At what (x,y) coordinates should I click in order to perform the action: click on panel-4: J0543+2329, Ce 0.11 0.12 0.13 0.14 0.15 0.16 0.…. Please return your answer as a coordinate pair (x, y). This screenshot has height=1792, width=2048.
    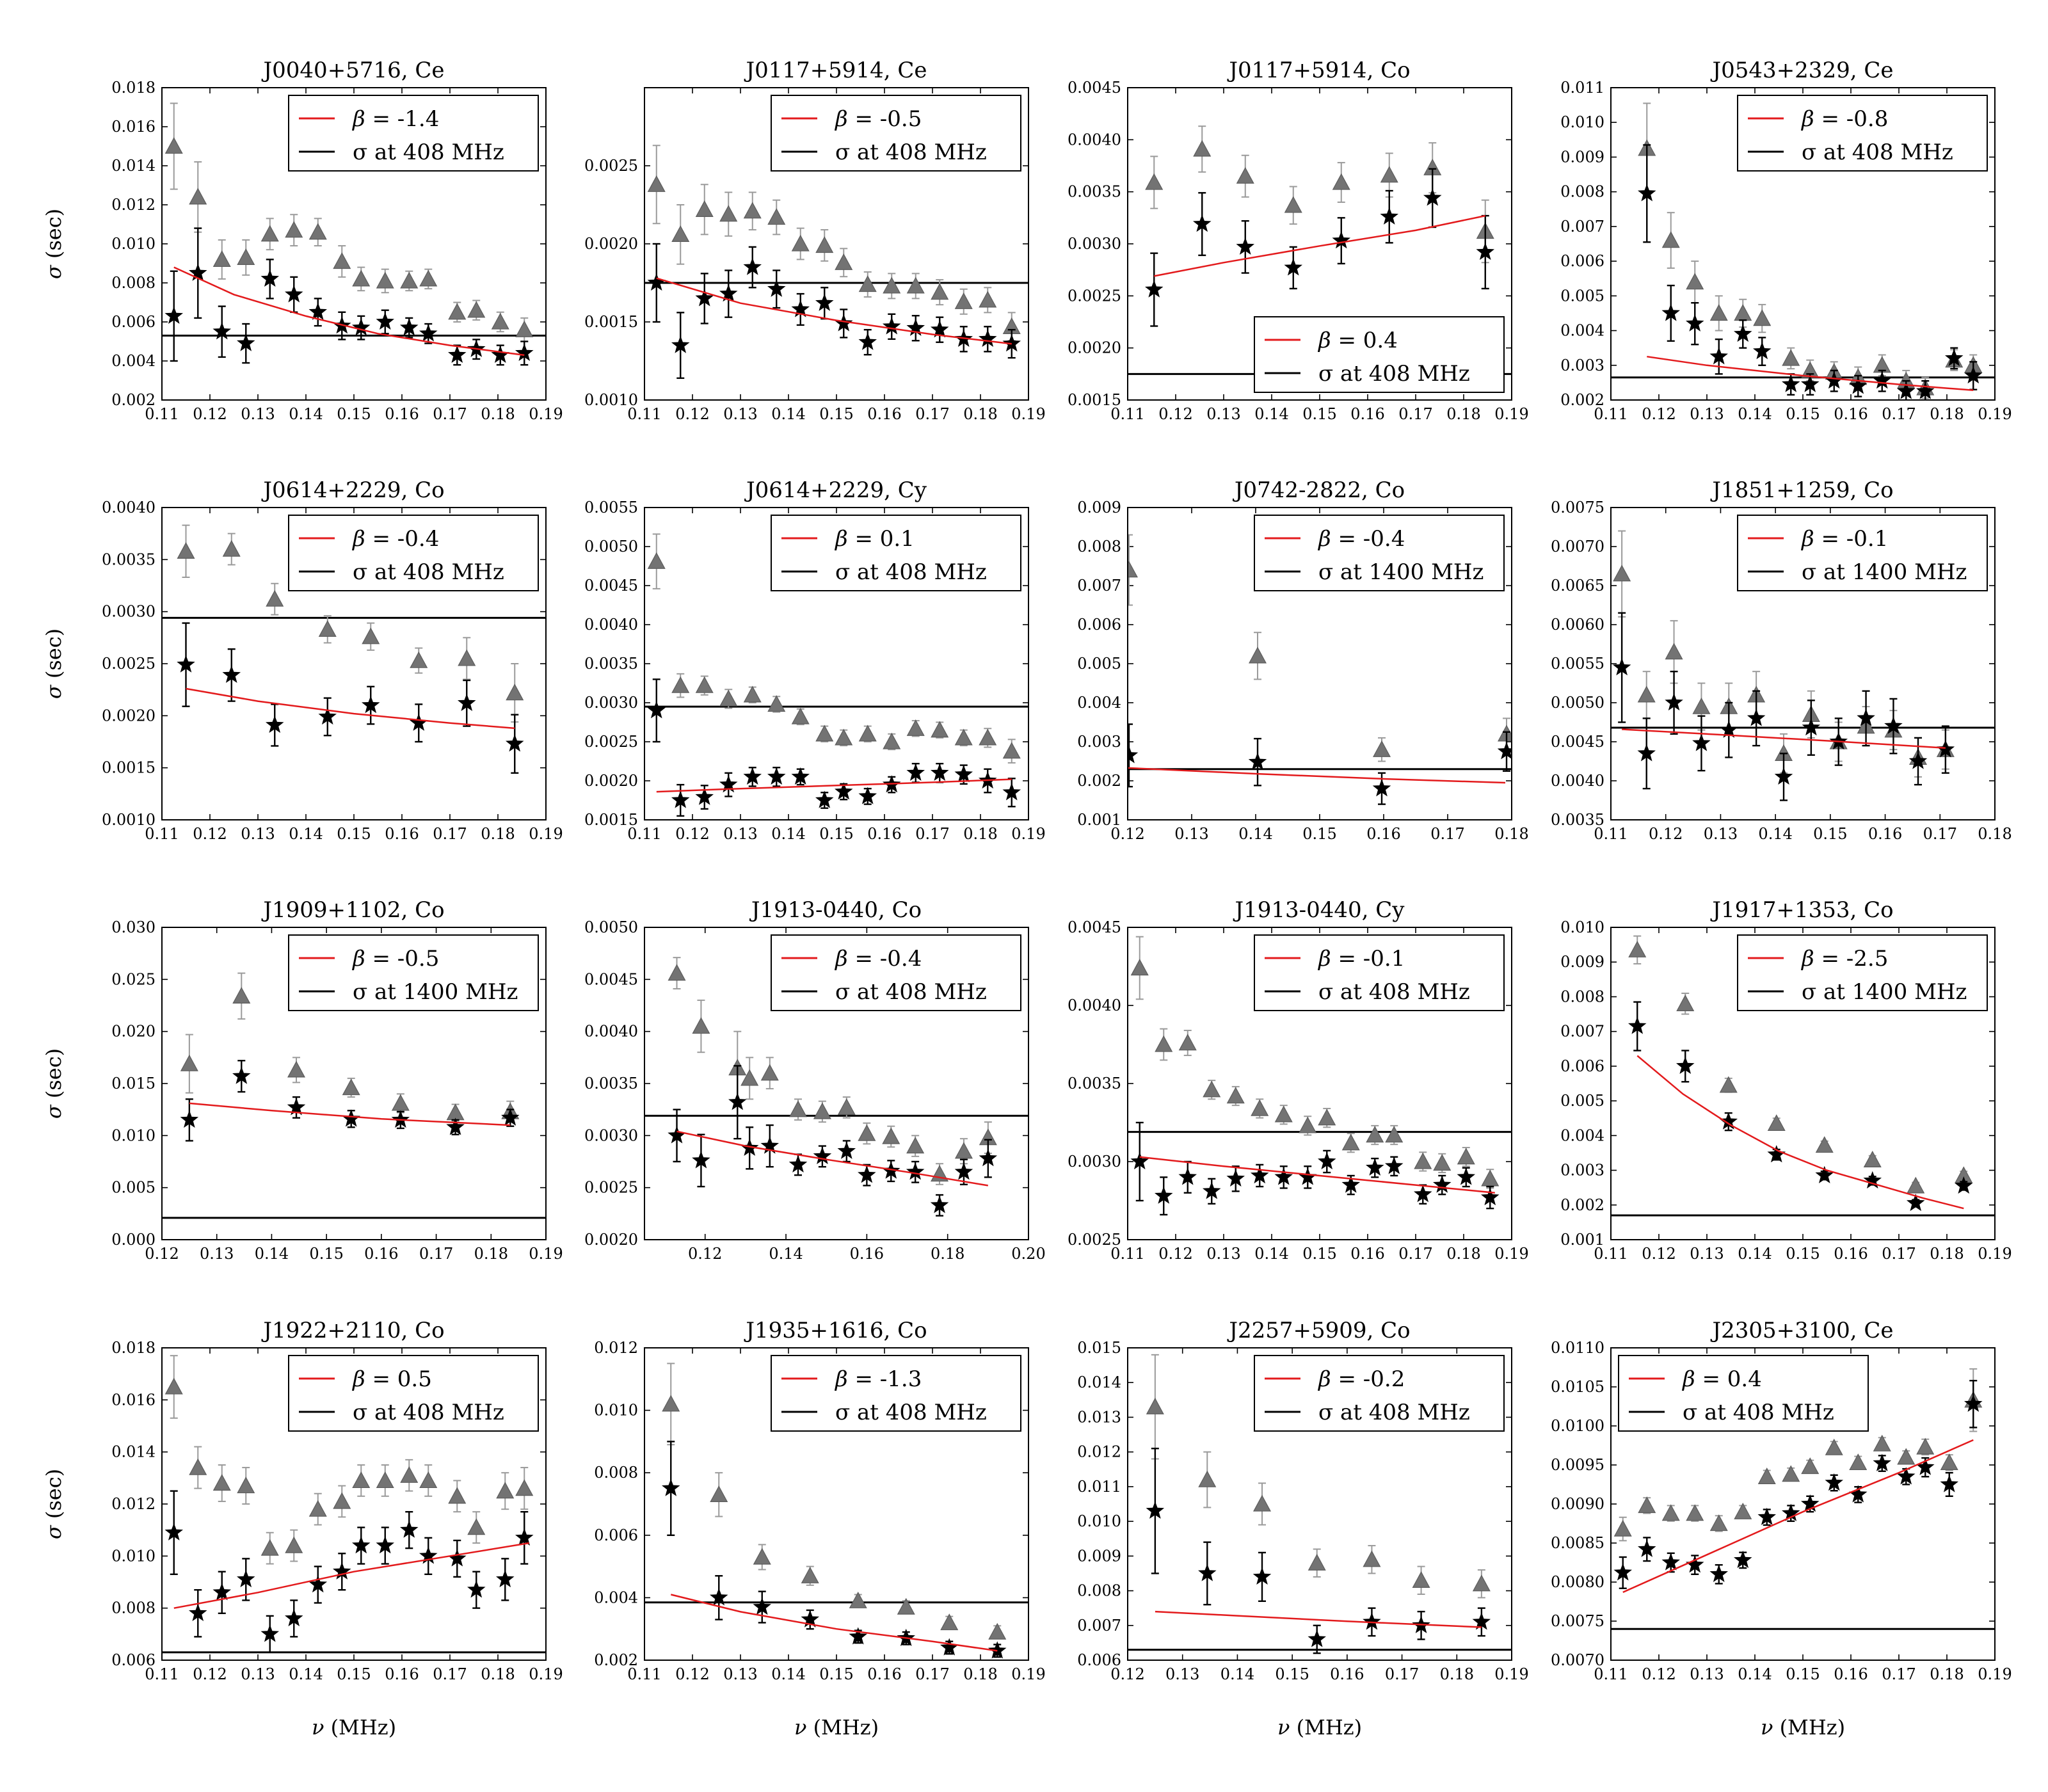
    Looking at the image, I should click on (1786, 240).